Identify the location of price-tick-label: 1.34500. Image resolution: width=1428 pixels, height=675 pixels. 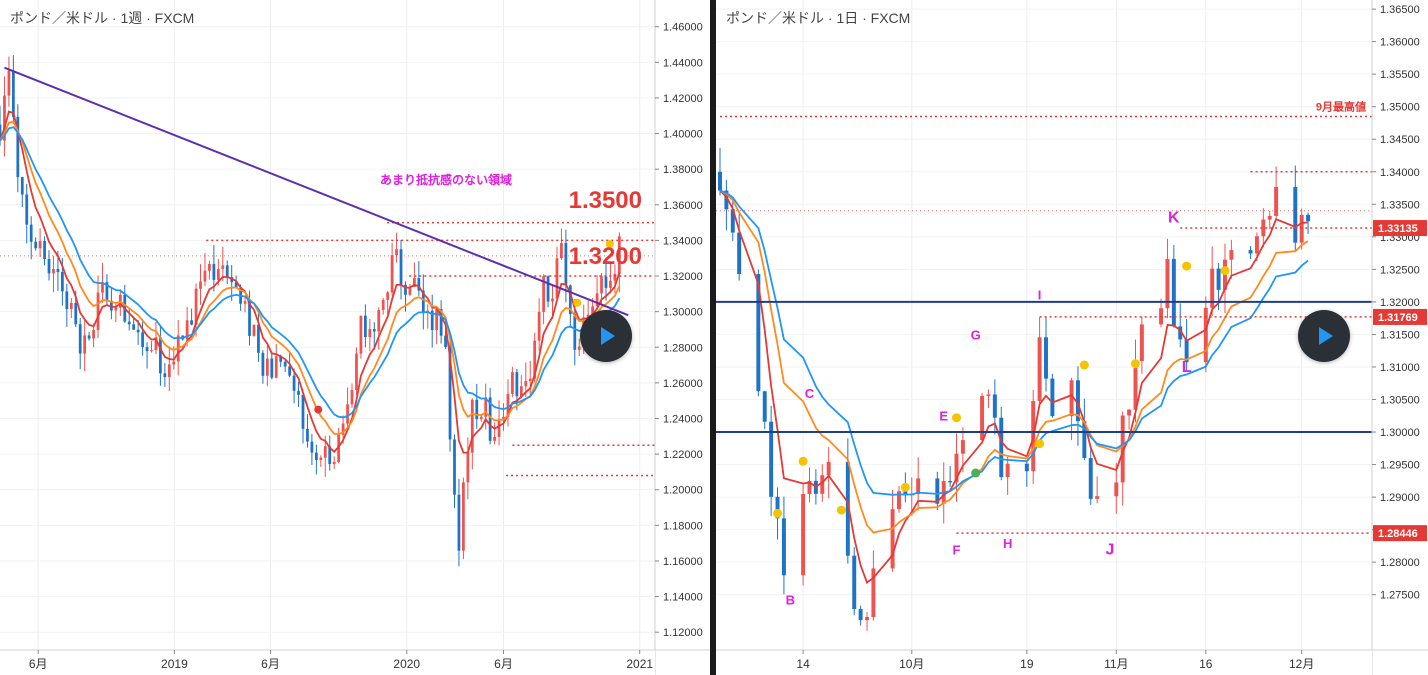
(1400, 140).